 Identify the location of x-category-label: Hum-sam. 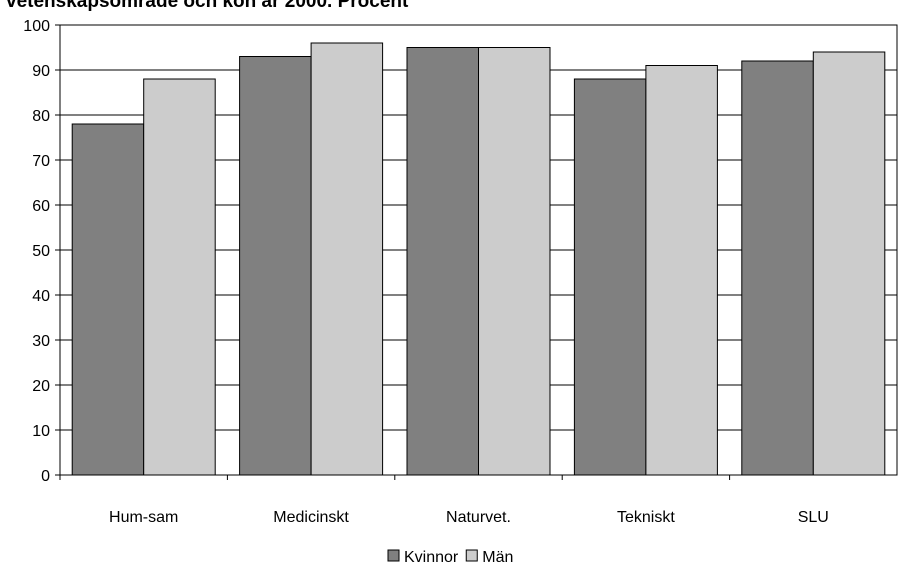
(143, 517).